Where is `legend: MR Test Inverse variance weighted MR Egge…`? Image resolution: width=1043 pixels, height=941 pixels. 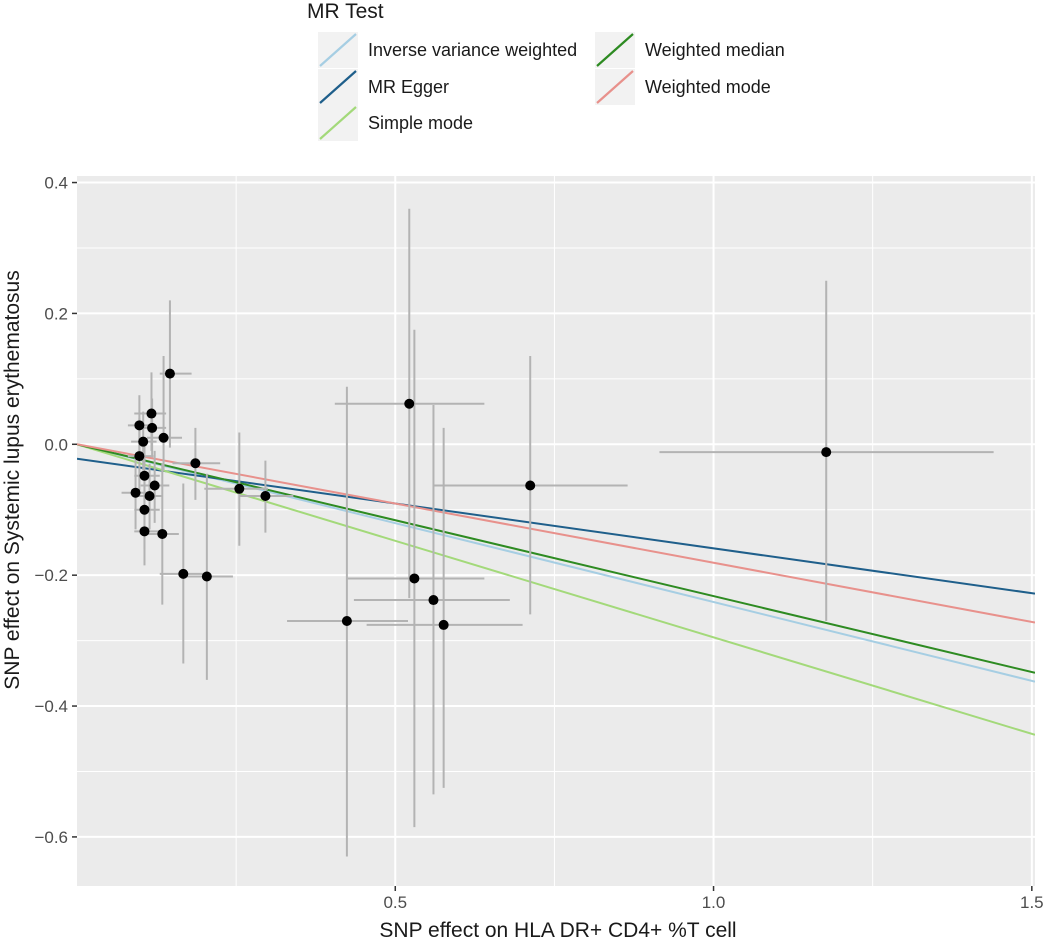 legend: MR Test Inverse variance weighted MR Egge… is located at coordinates (546, 70).